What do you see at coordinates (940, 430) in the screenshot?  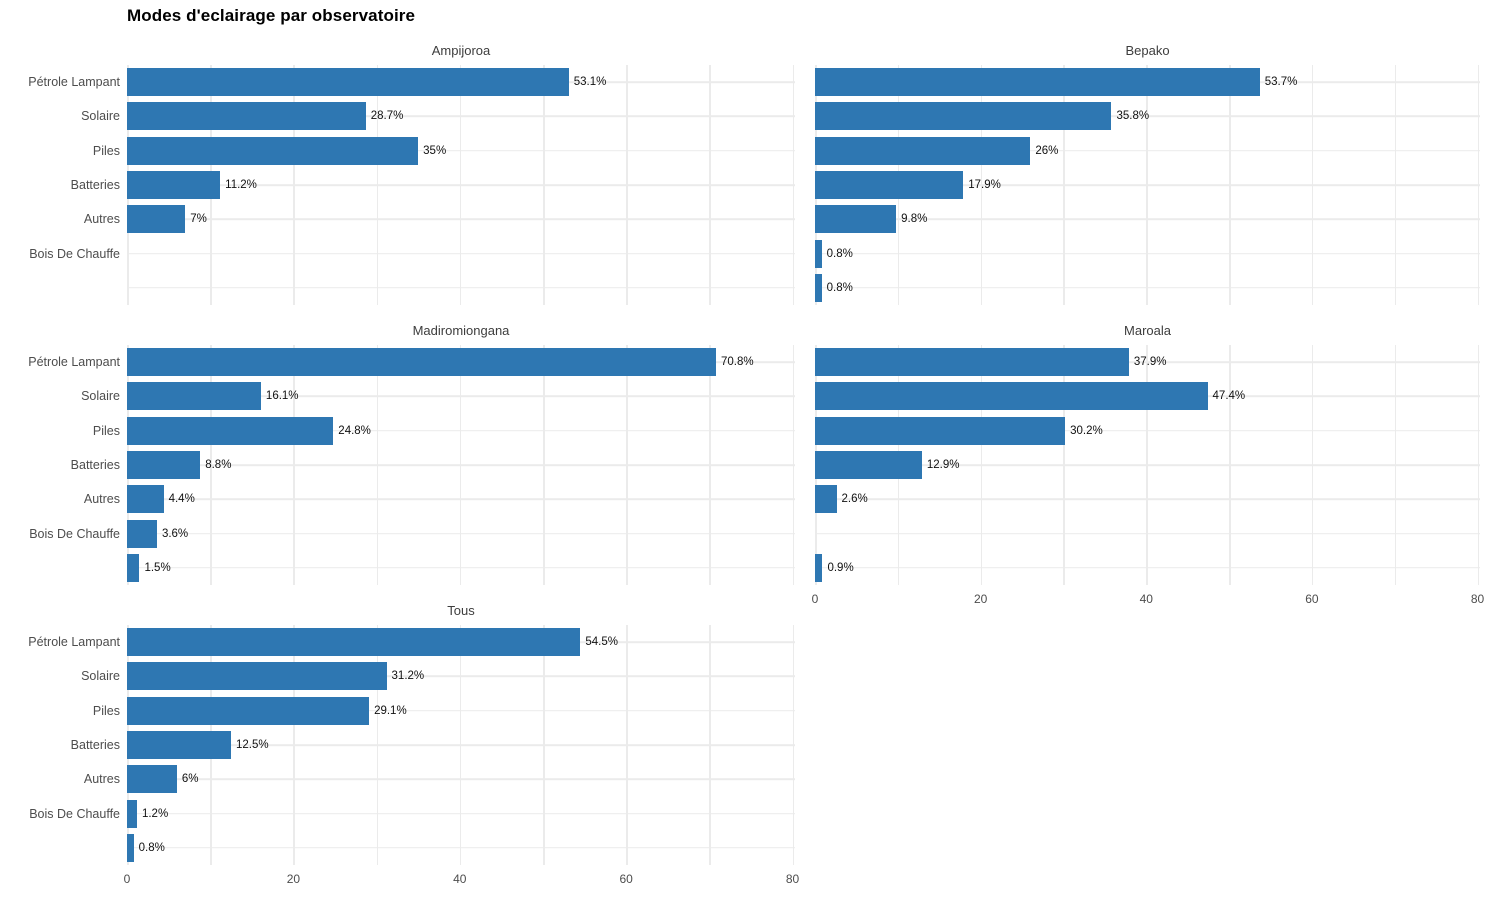 I see `bar-maroala-piles` at bounding box center [940, 430].